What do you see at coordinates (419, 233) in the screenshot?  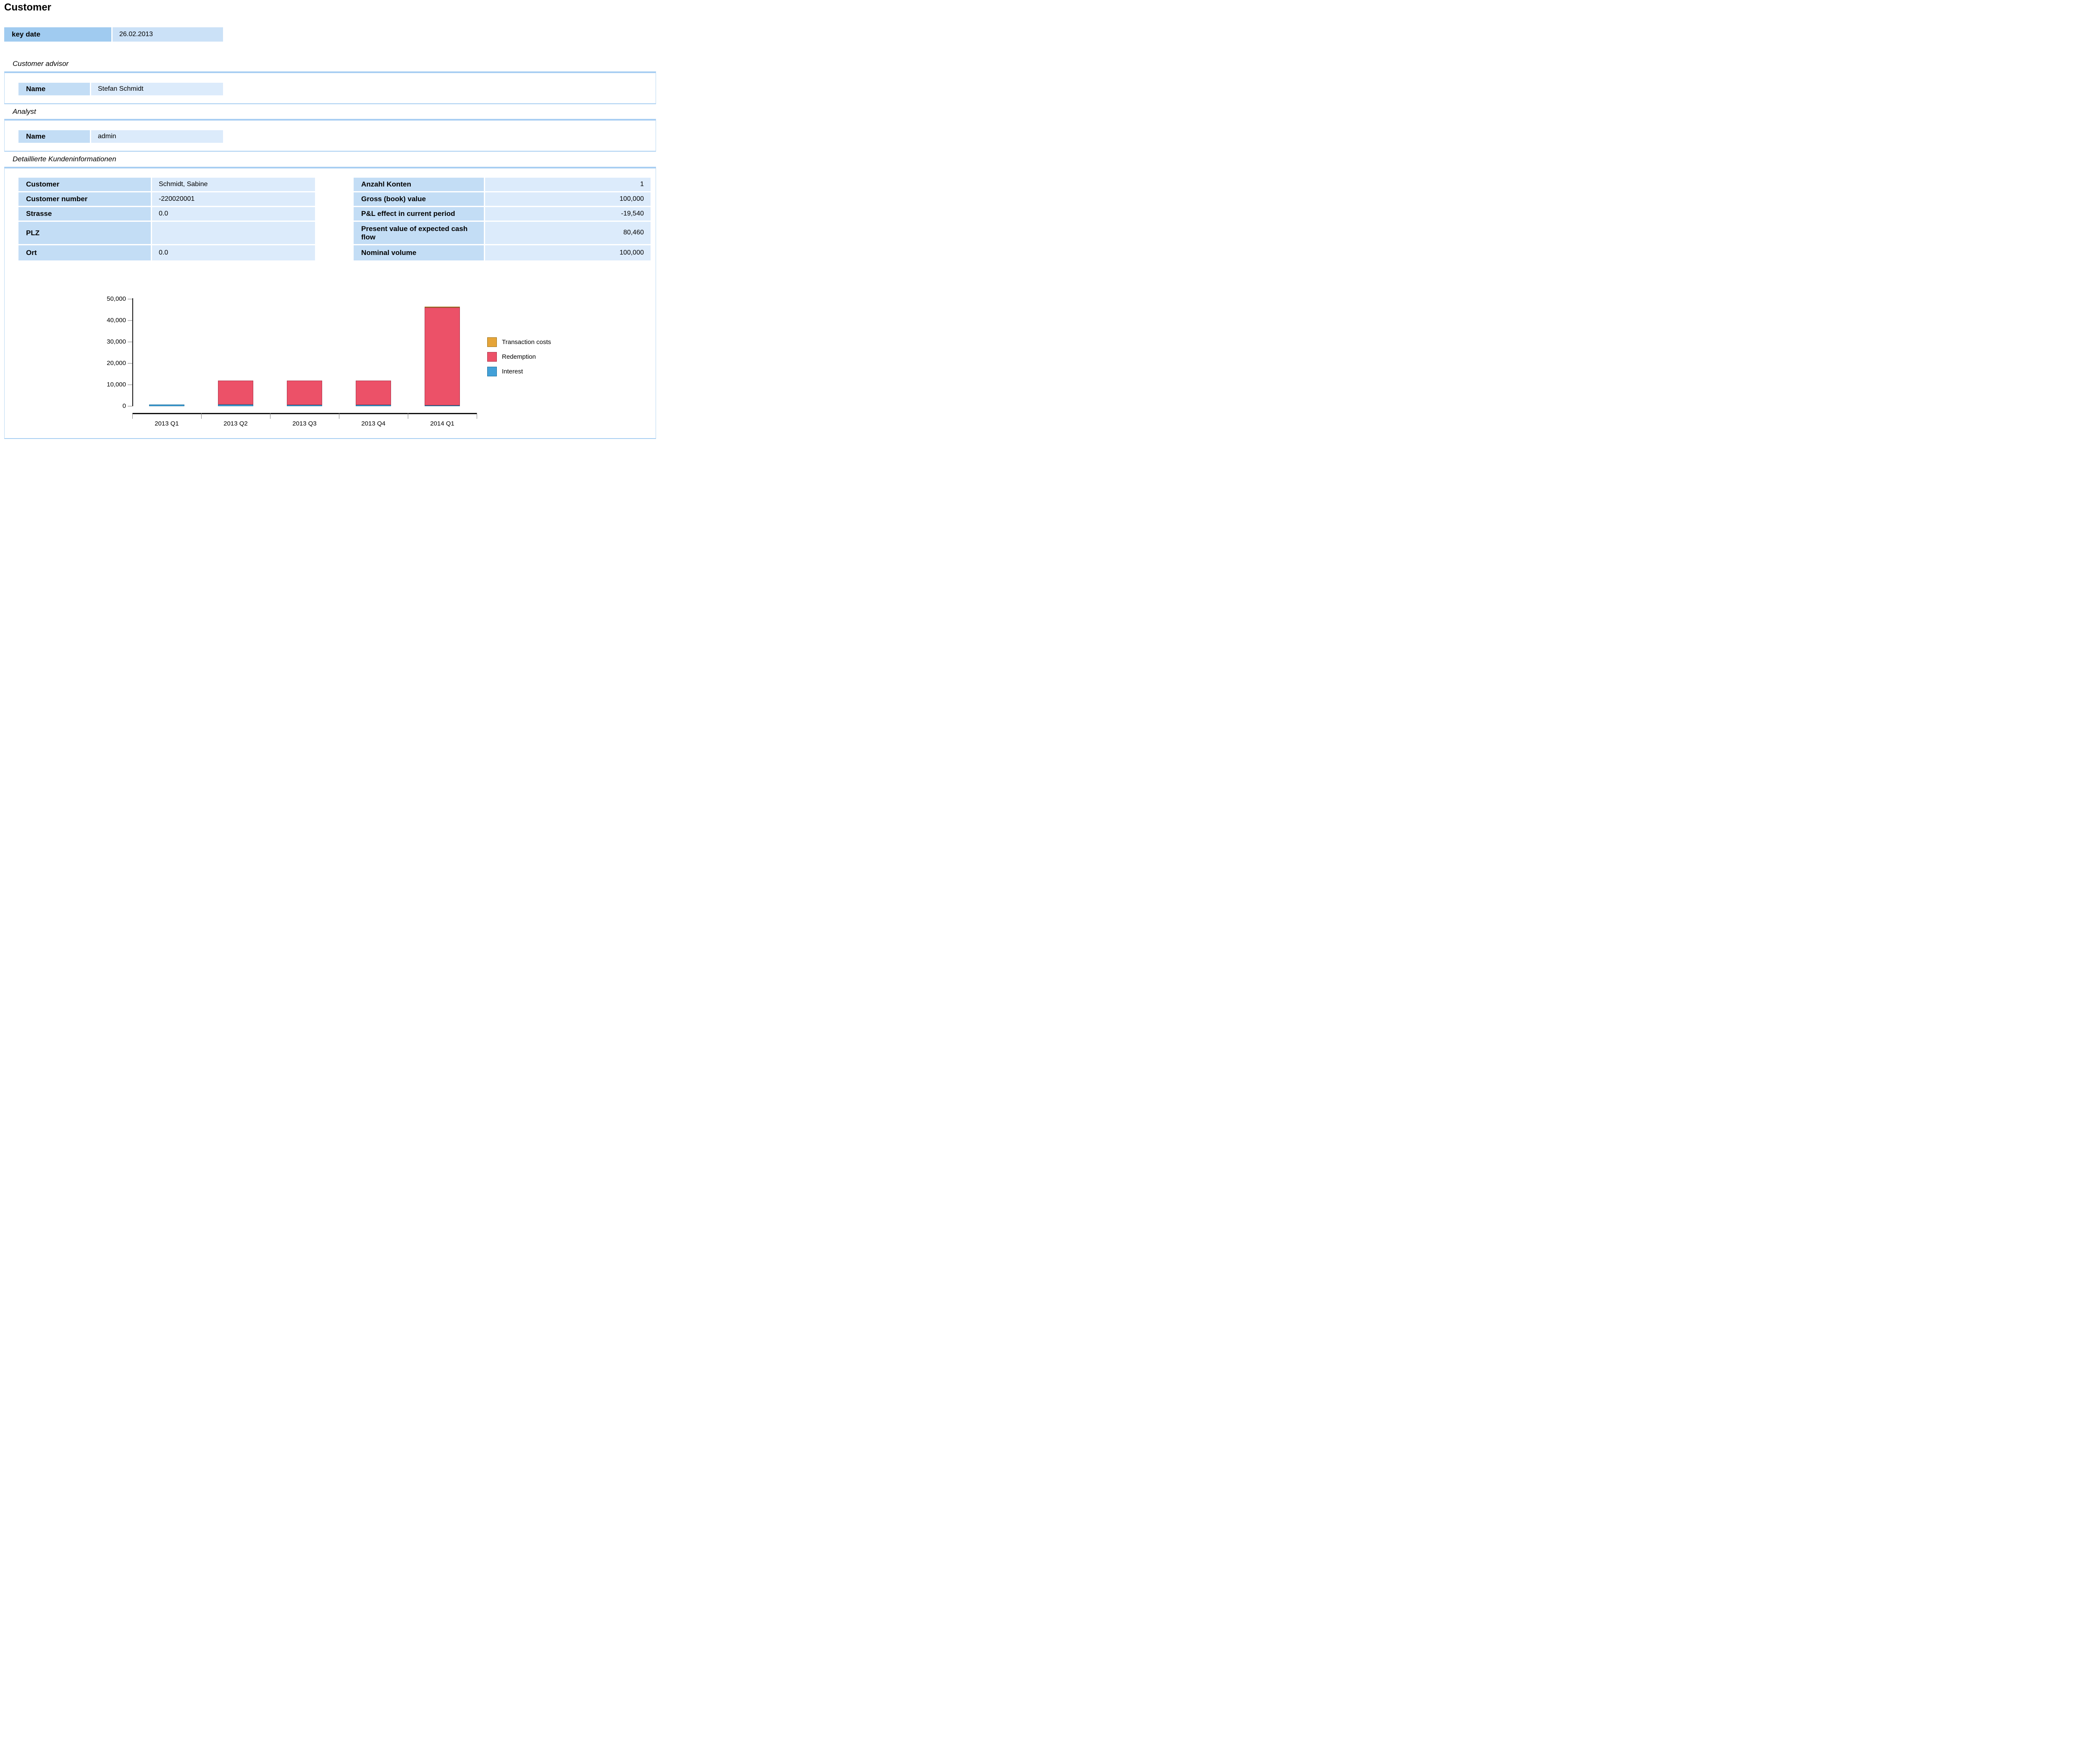 I see `detail-present-value-label: Present value of expected cash flow` at bounding box center [419, 233].